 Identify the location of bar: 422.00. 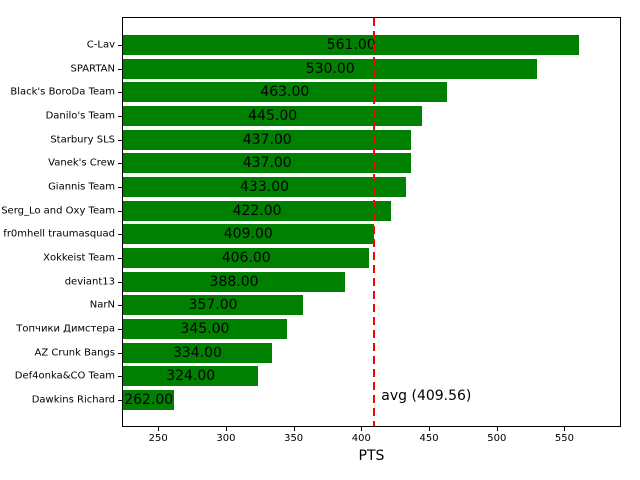
(257, 210).